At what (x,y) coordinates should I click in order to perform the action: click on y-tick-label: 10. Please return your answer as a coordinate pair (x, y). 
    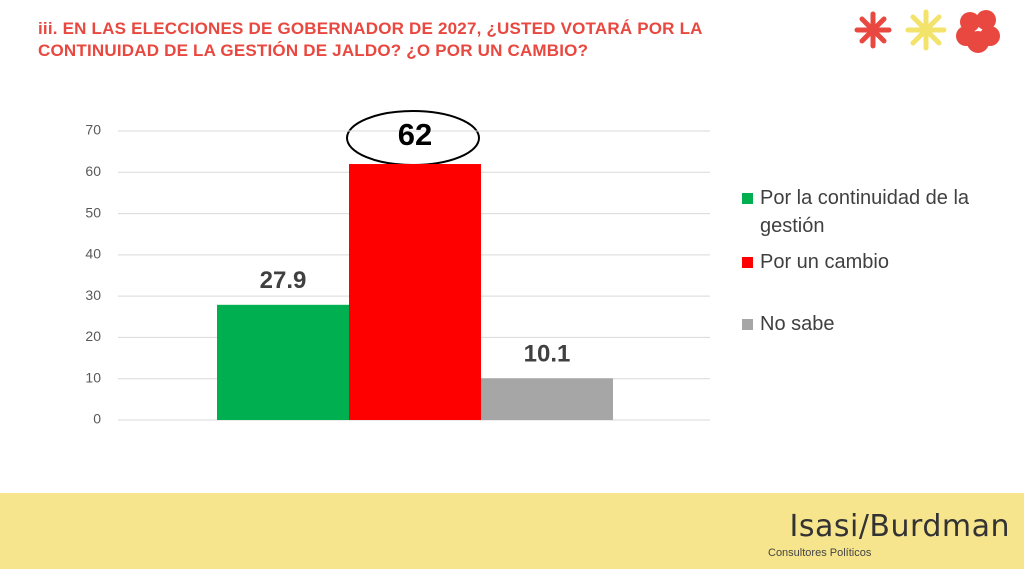
    Looking at the image, I should click on (93, 377).